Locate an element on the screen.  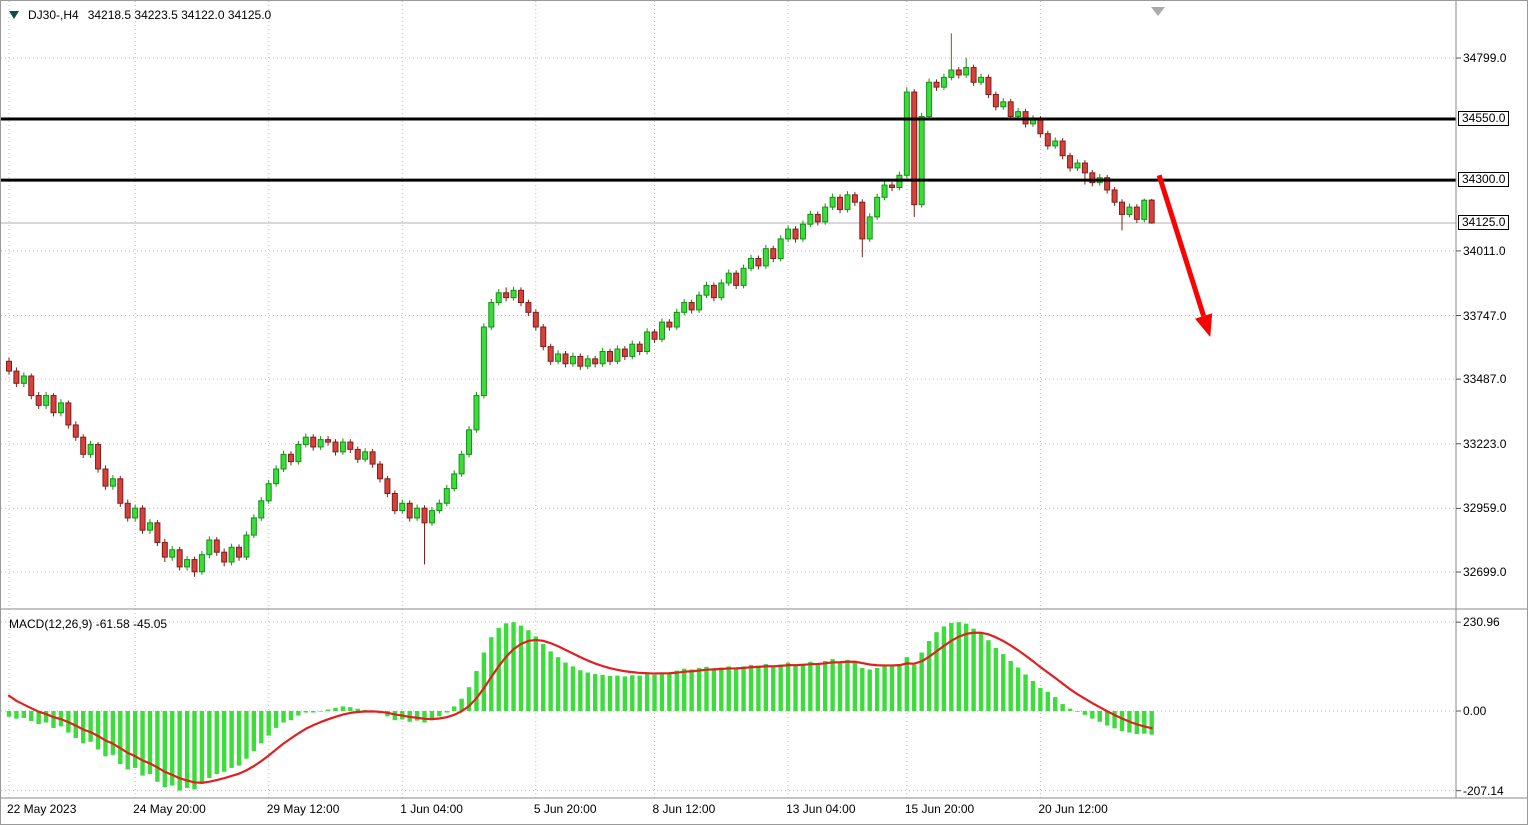
symbol-timeframe: DJ30-,H4 is located at coordinates (53, 15).